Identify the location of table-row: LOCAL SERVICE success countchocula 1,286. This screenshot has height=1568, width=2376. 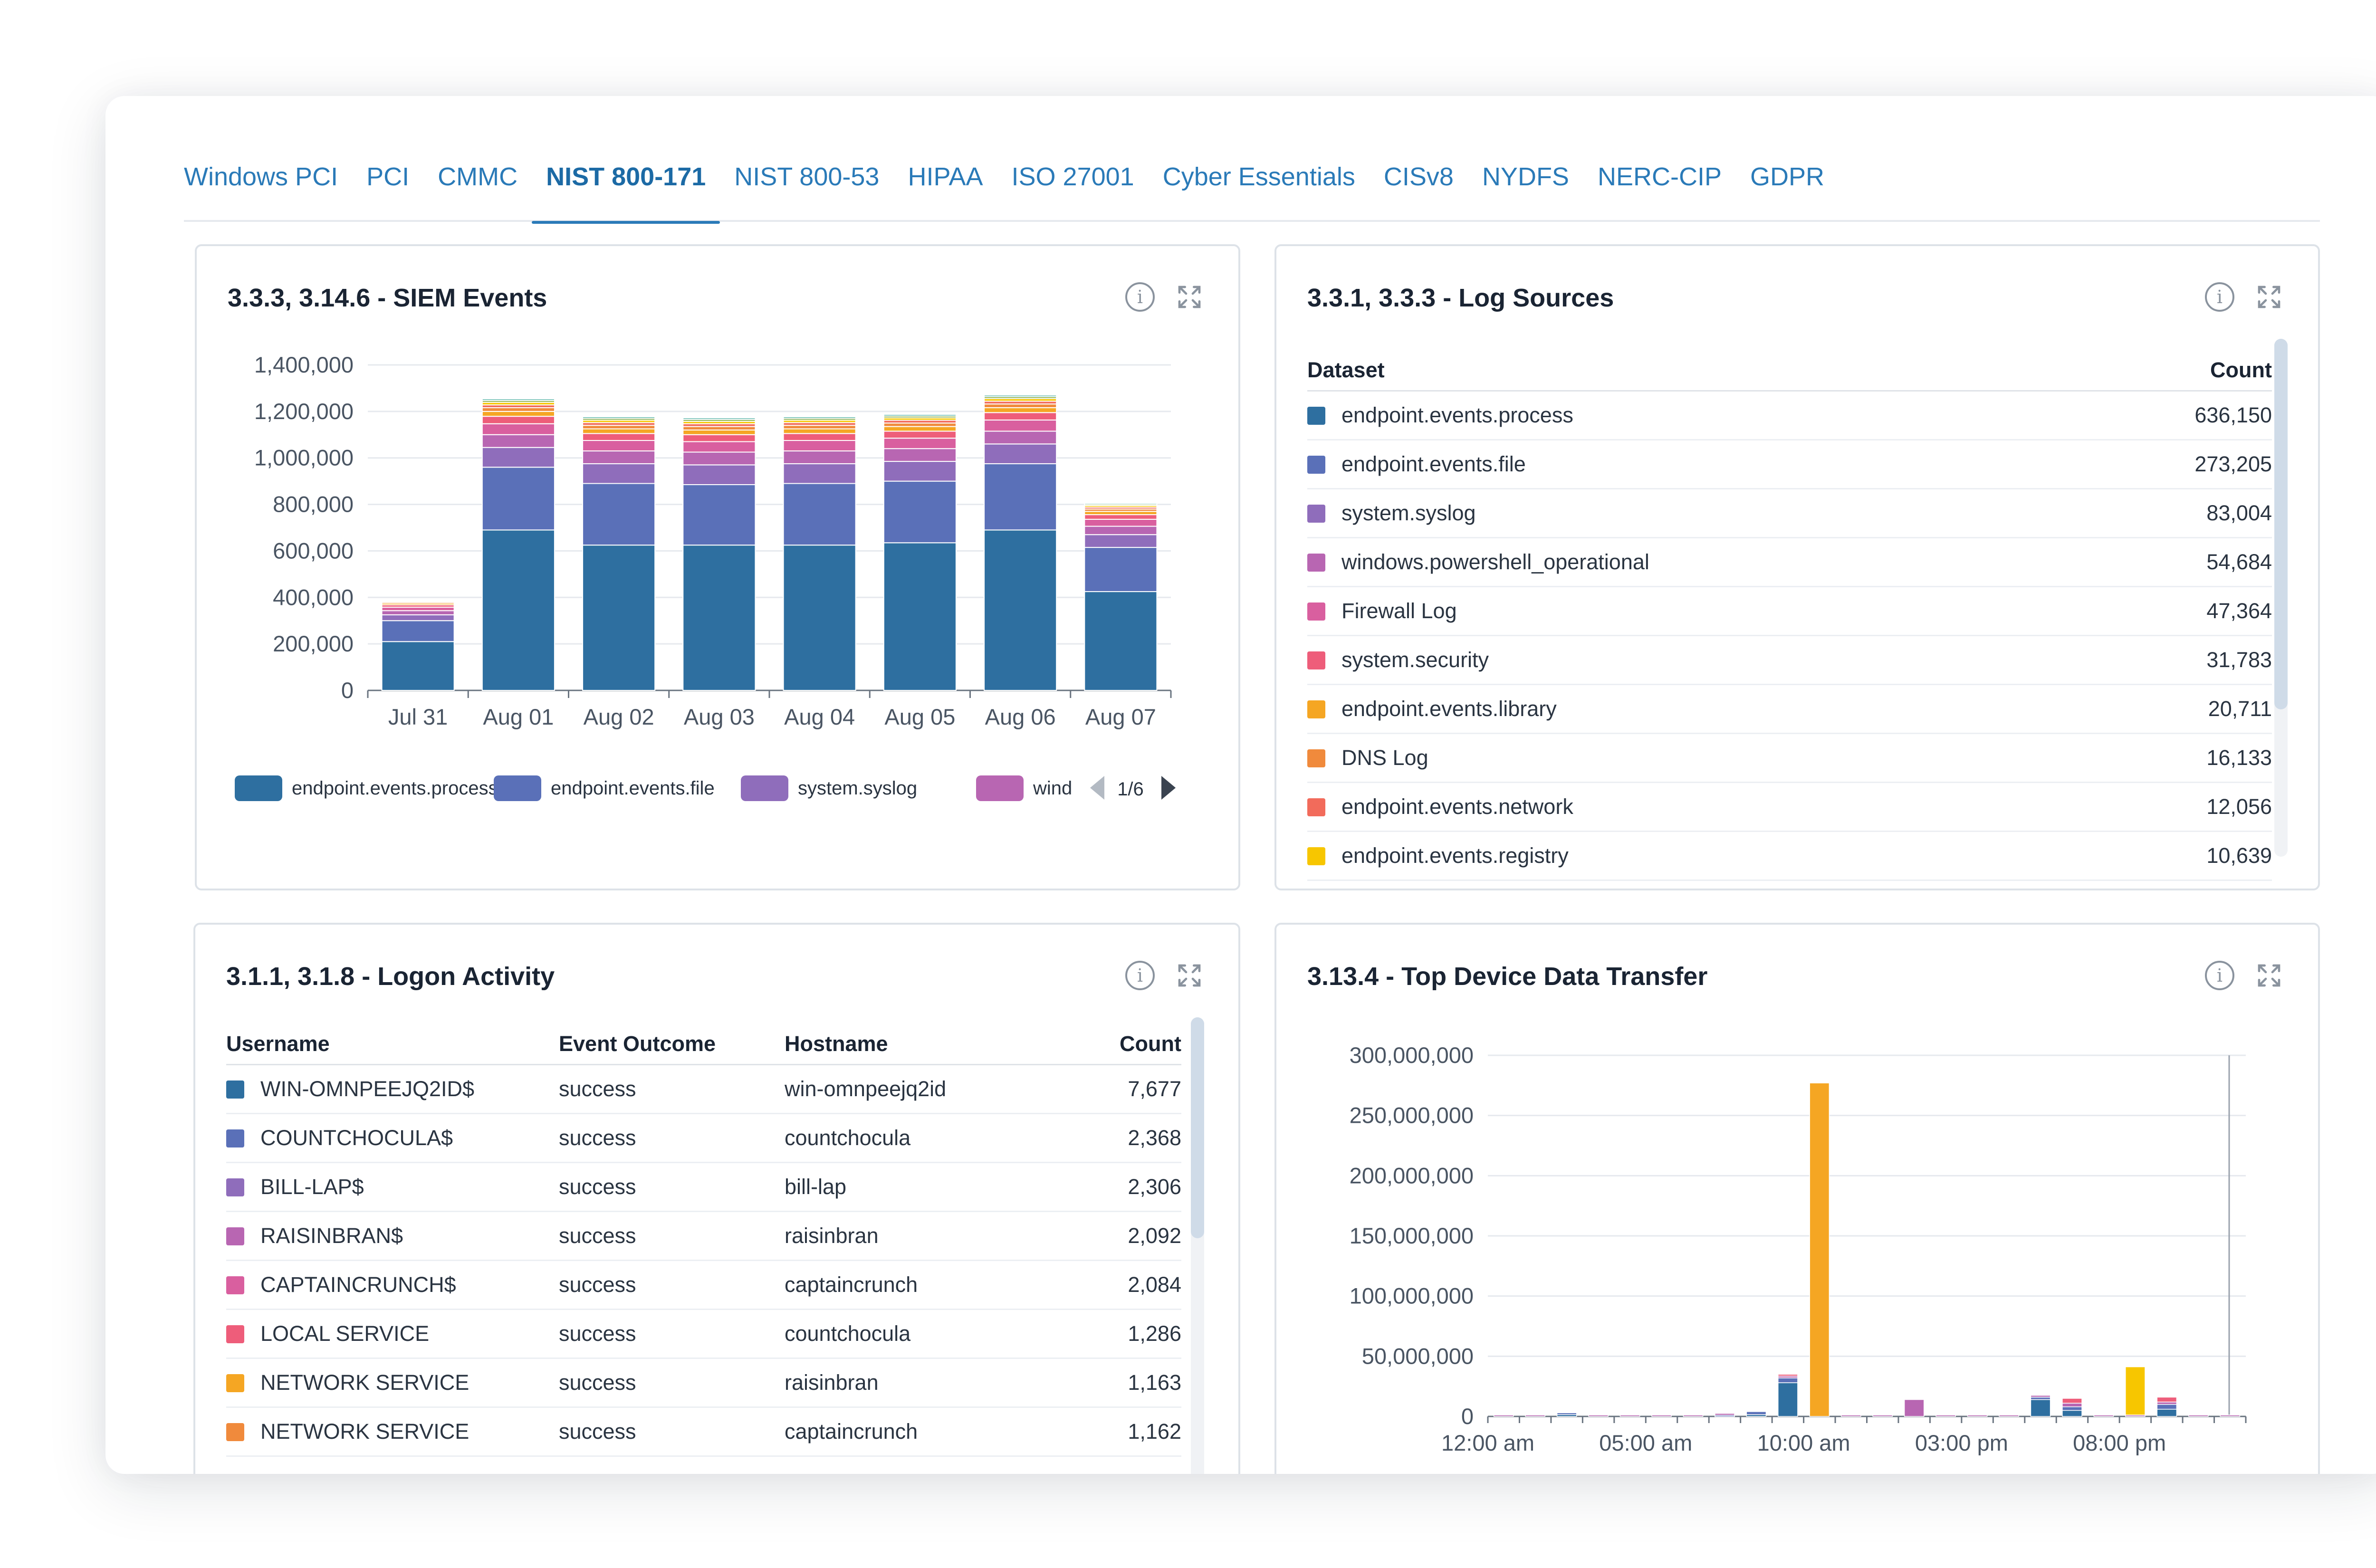
(703, 1334).